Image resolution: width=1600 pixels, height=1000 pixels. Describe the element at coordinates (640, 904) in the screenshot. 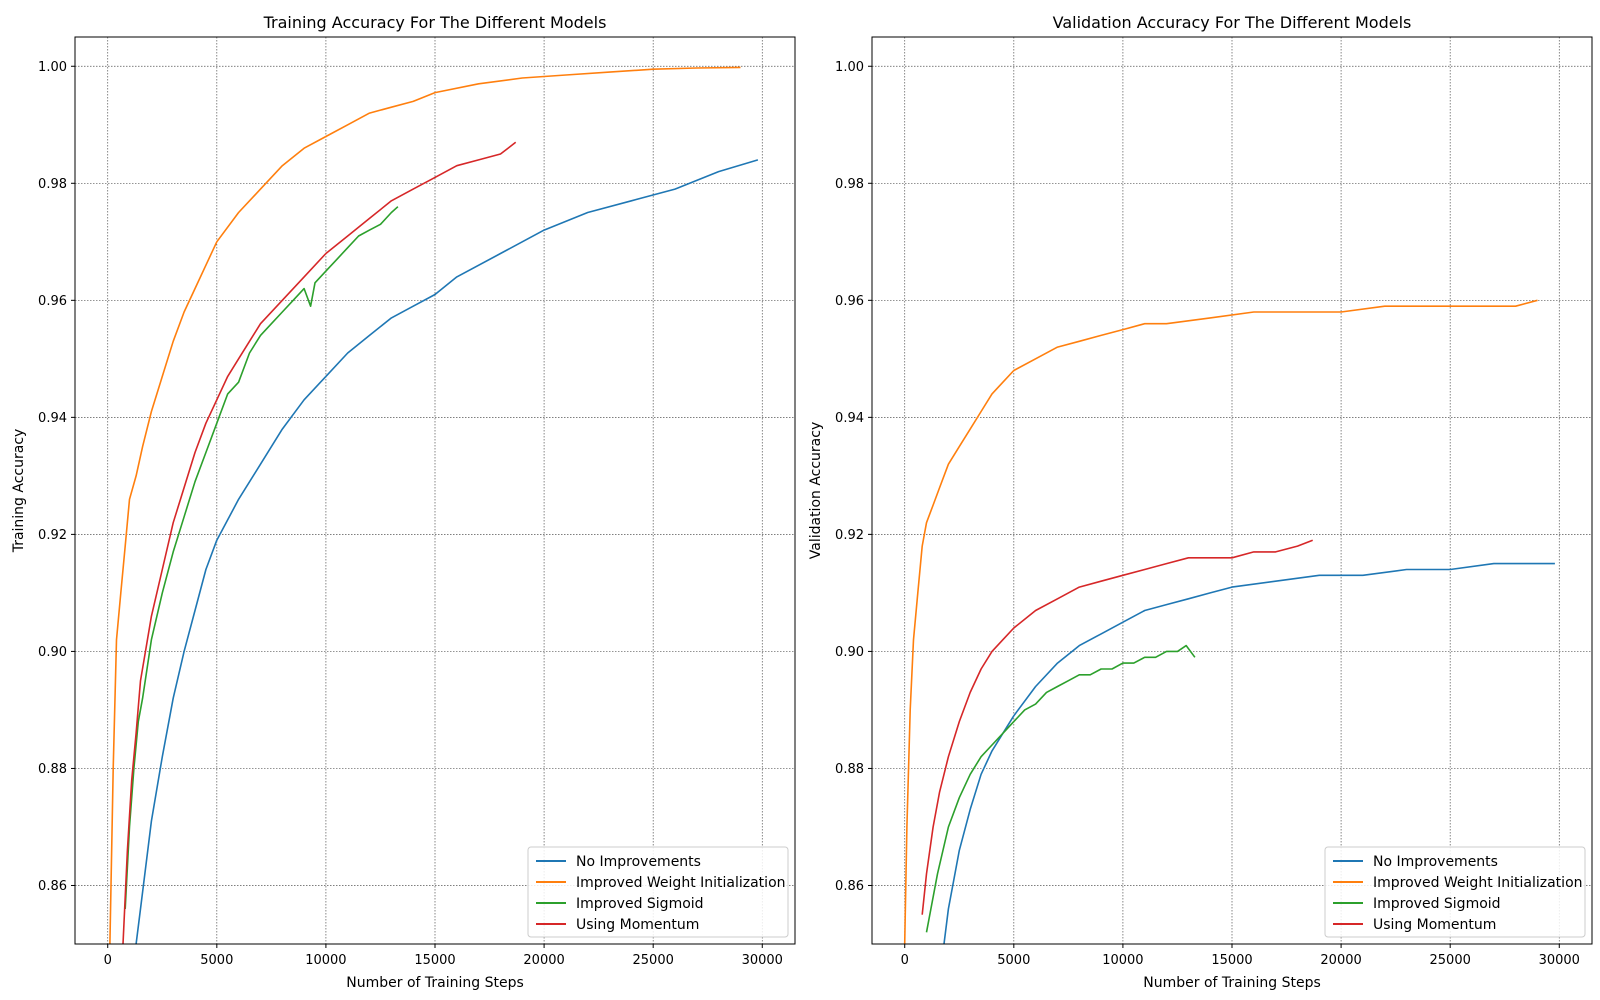

I see `training-legend-label: Improved Sigmoid` at that location.